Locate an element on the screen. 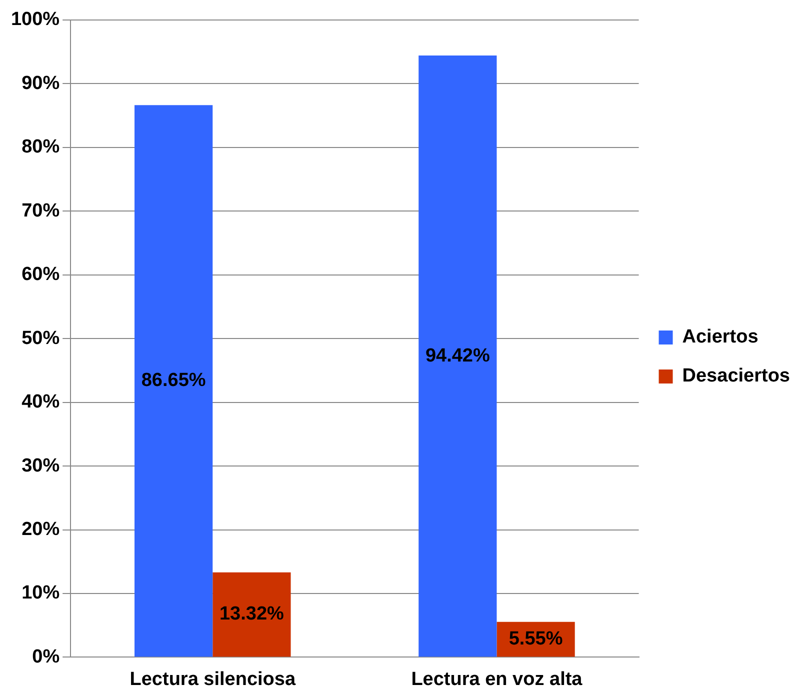 The image size is (804, 698). x-tick-label: Lectura en voz alta is located at coordinates (497, 679).